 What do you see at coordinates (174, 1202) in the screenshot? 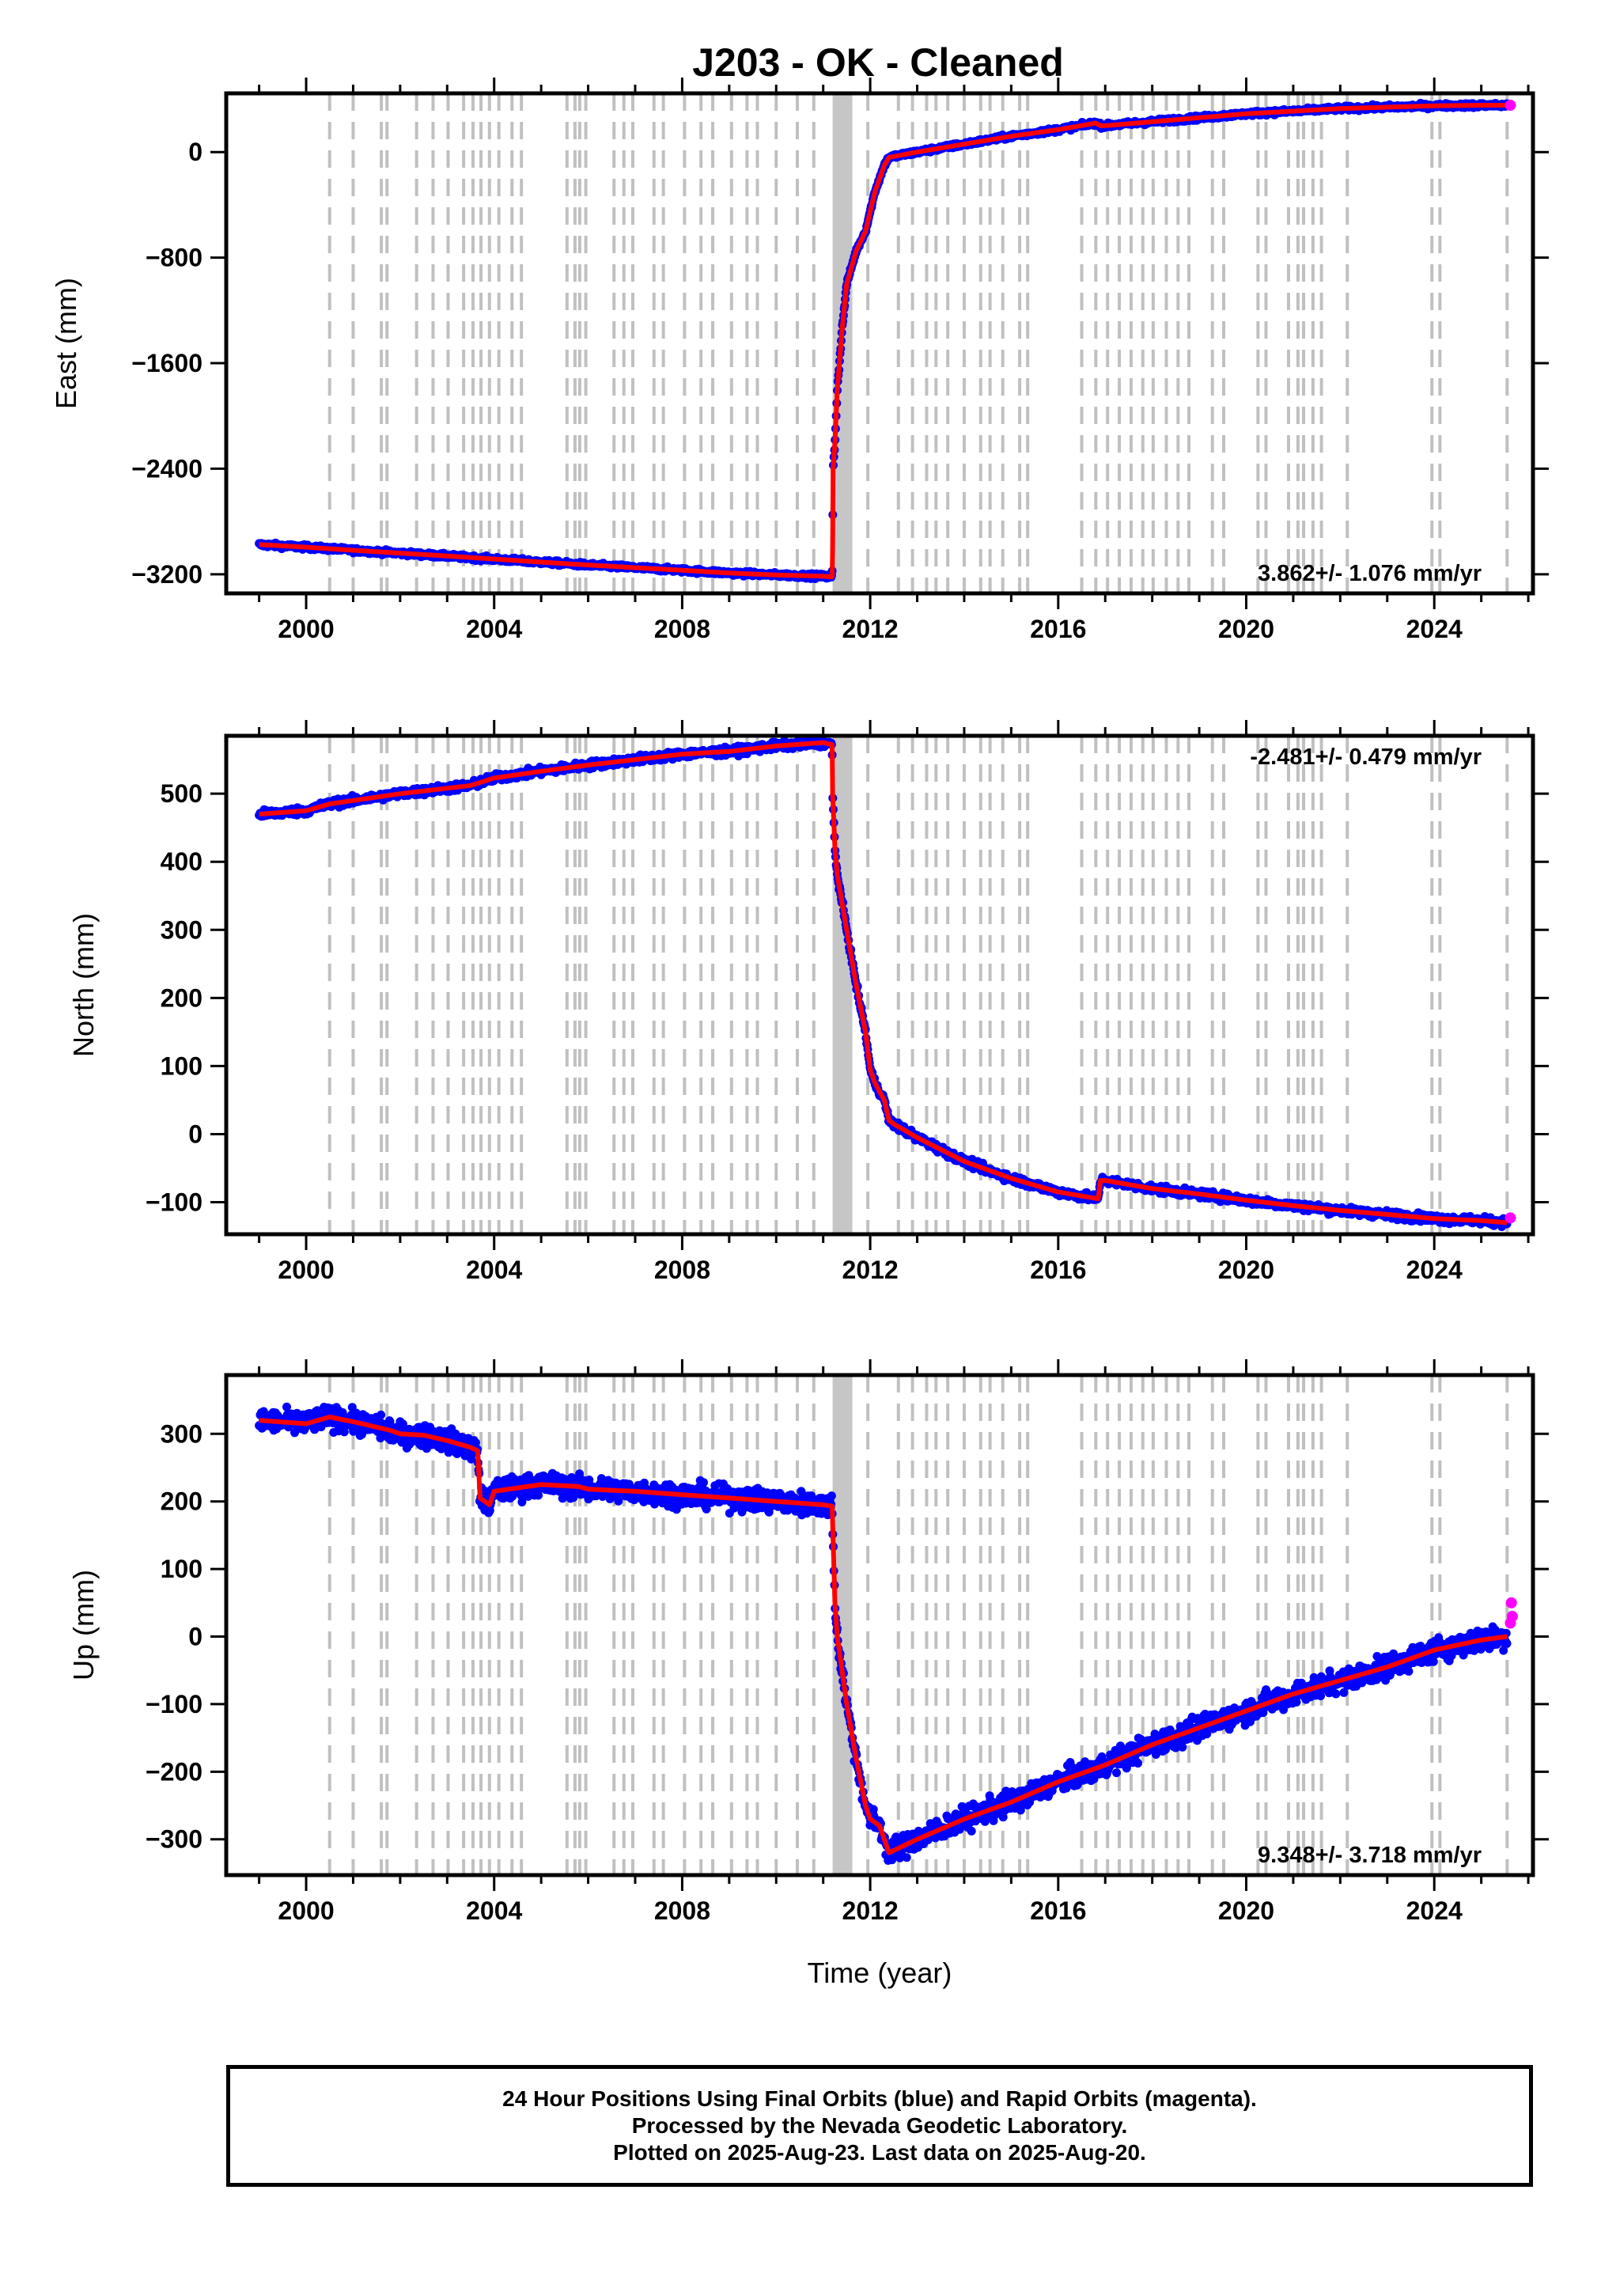
I see `y-tick-label: −100` at bounding box center [174, 1202].